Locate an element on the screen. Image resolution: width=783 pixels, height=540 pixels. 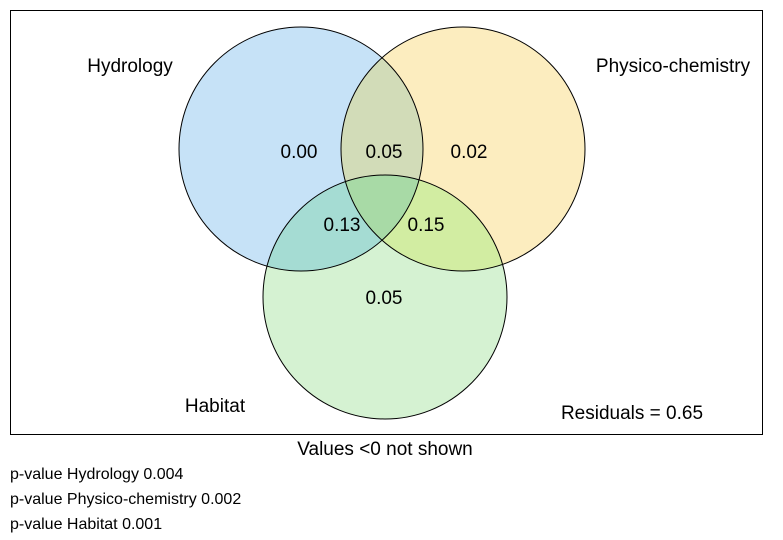
value-hydrology-habitat: 0.13 is located at coordinates (342, 225).